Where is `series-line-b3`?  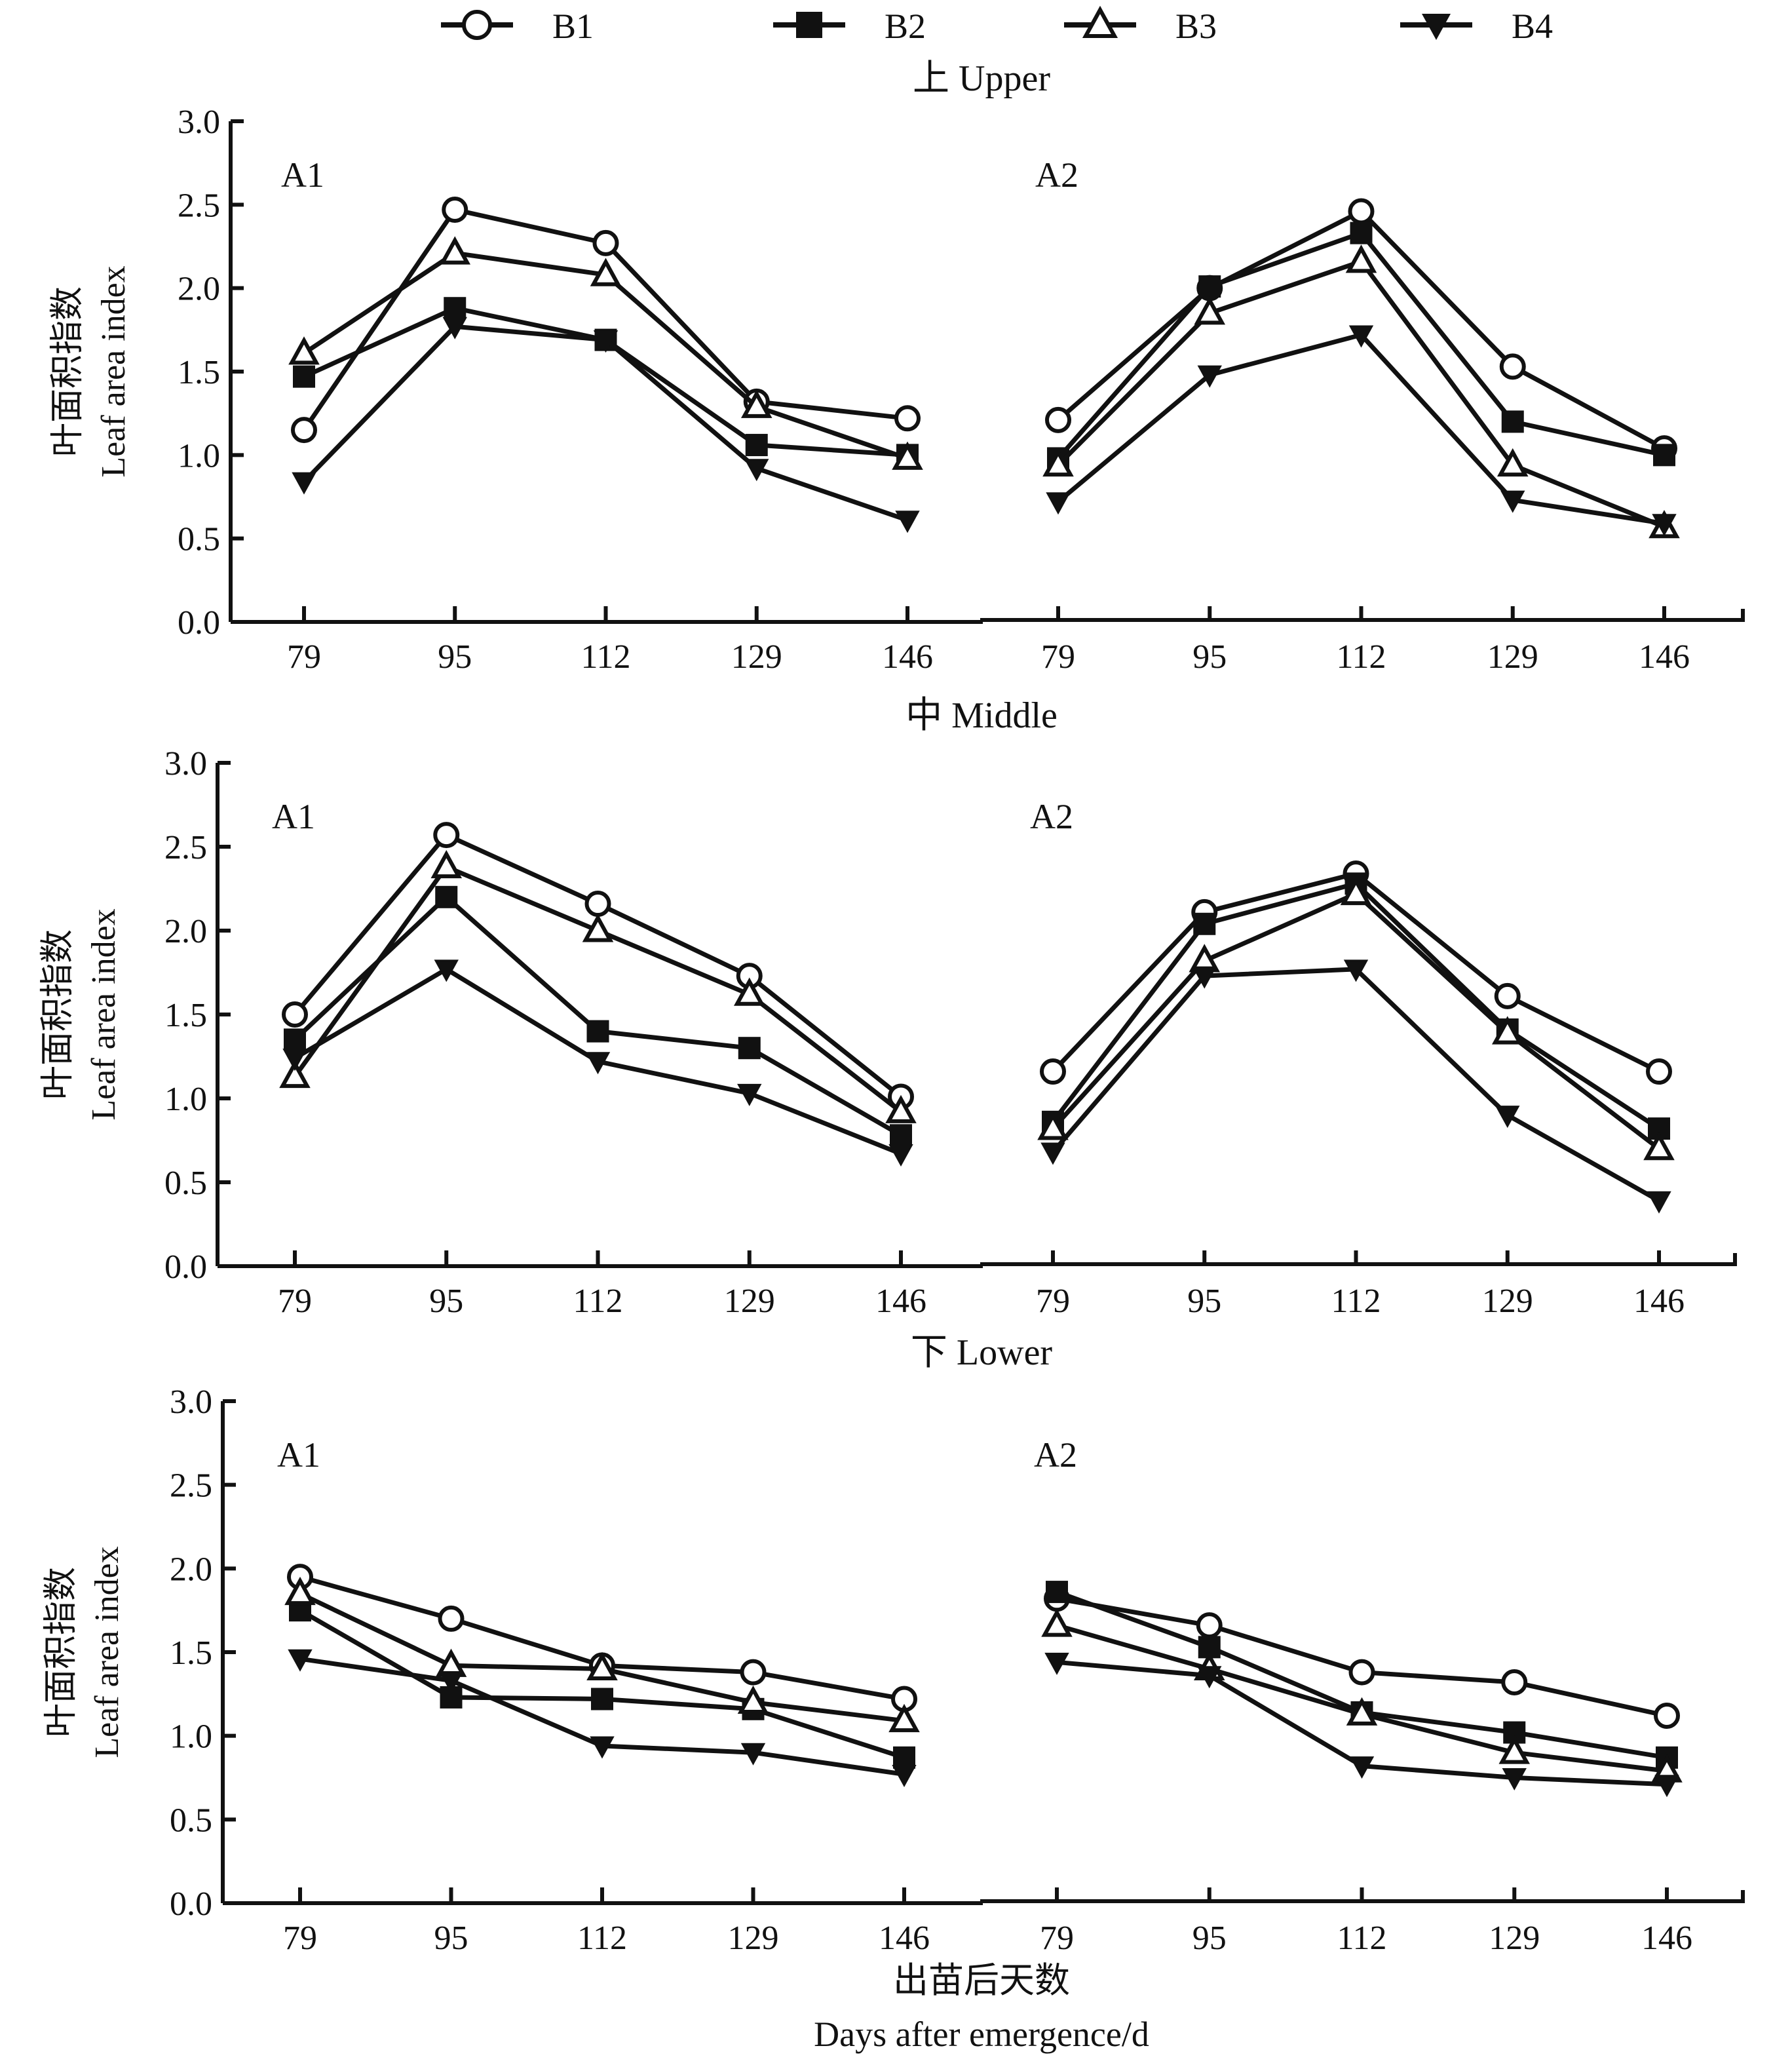
series-line-b3 is located at coordinates (1356, 1021).